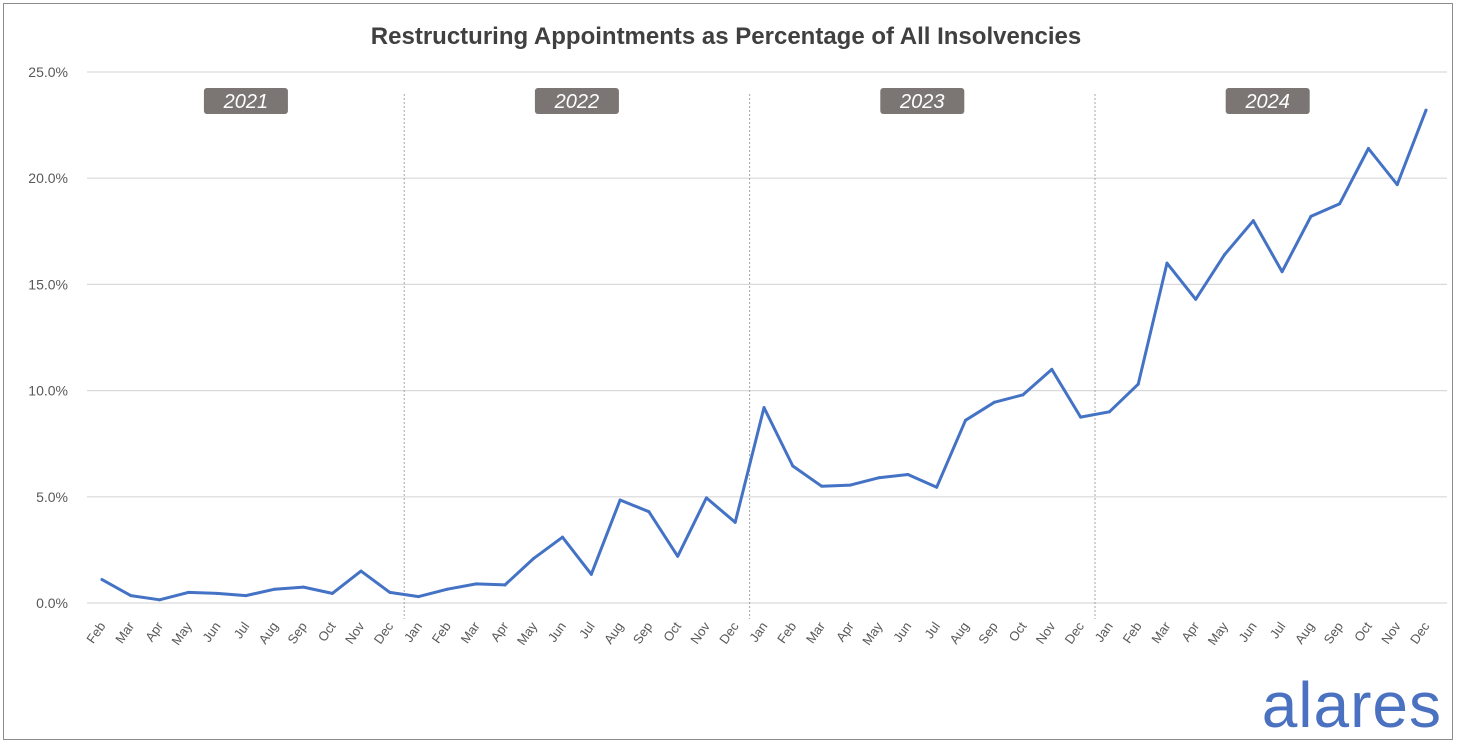 The width and height of the screenshot is (1458, 745). I want to click on y-tick-label: 15.0%, so click(48, 284).